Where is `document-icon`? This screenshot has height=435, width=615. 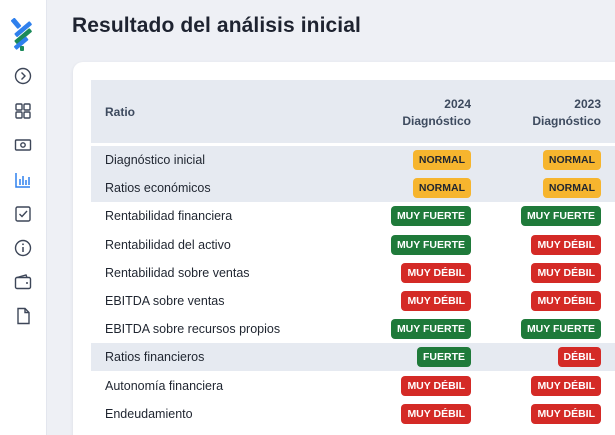
document-icon is located at coordinates (23, 316).